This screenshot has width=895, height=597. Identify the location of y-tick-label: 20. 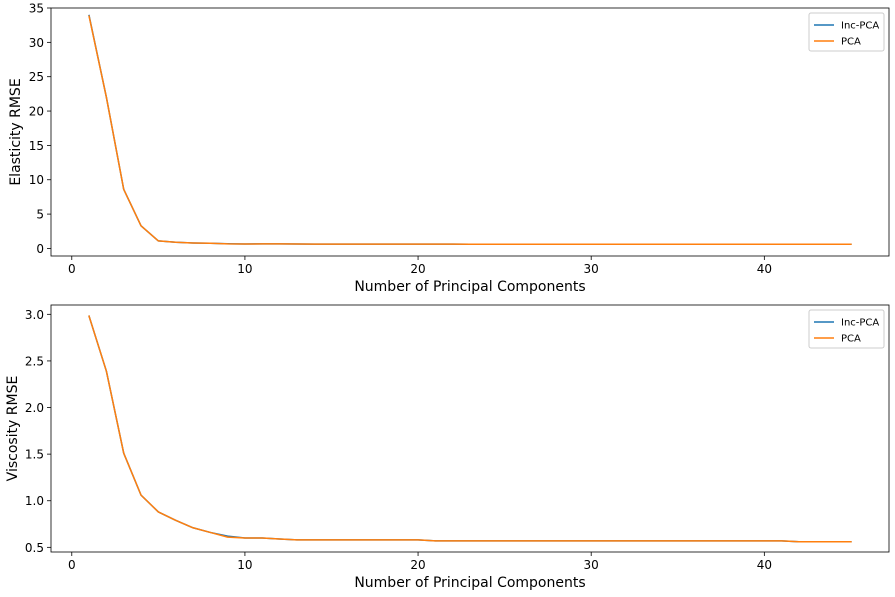
(36, 112).